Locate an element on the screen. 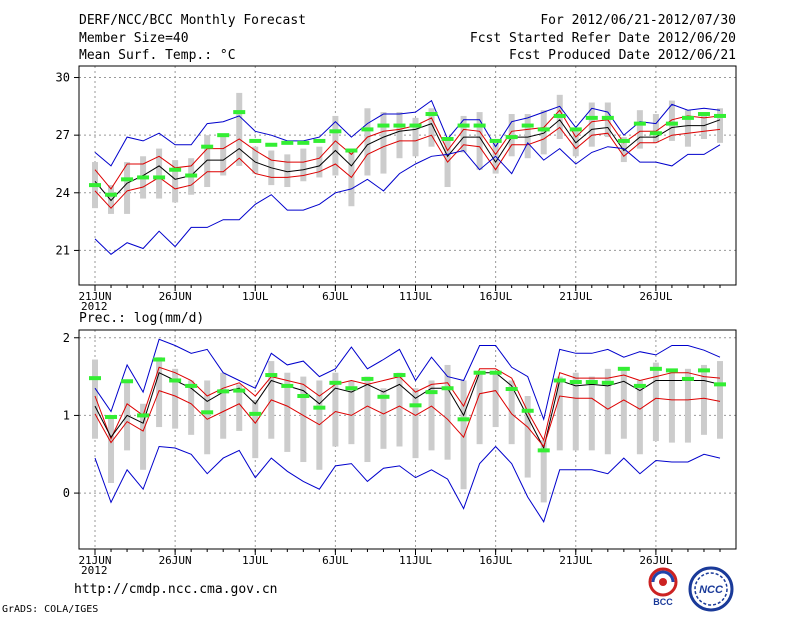 This screenshot has width=800, height=618. prec-series-mean is located at coordinates (407, 410).